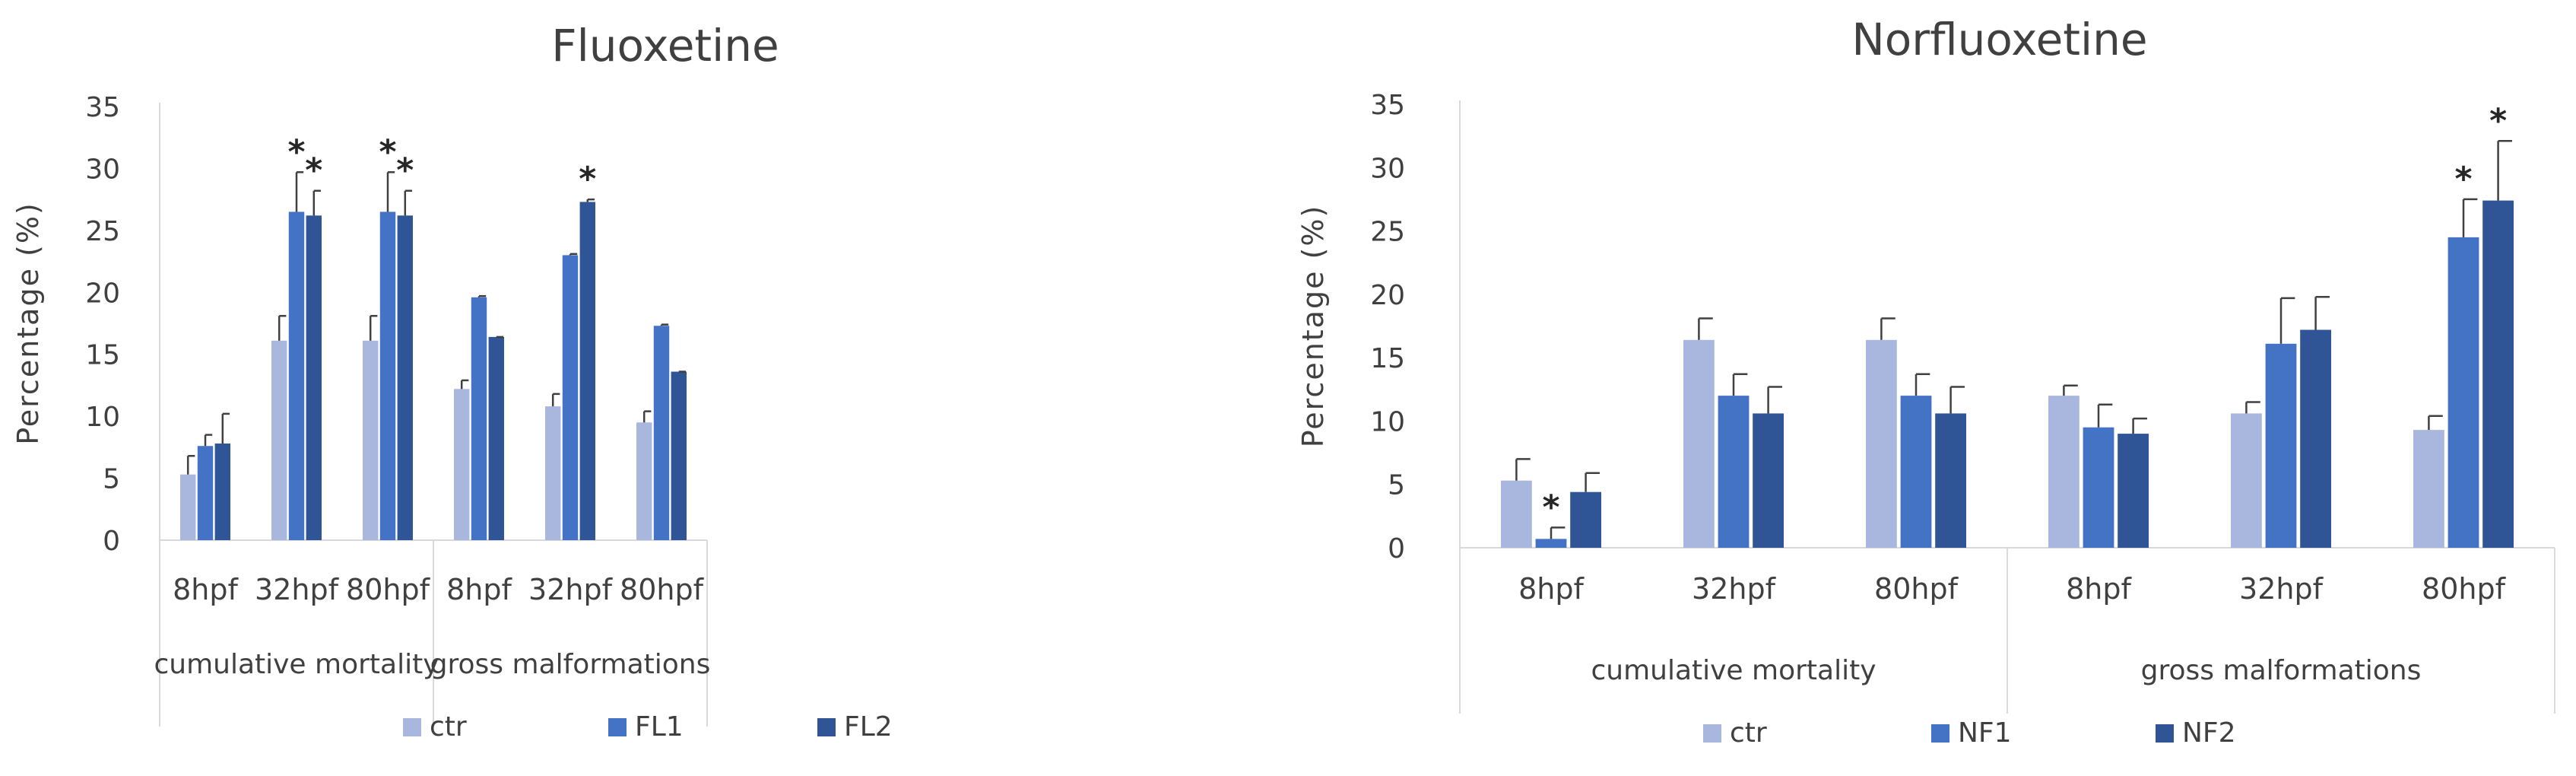 This screenshot has height=776, width=2576. Describe the element at coordinates (1999, 39) in the screenshot. I see `chart-title: Norfluoxetine` at that location.